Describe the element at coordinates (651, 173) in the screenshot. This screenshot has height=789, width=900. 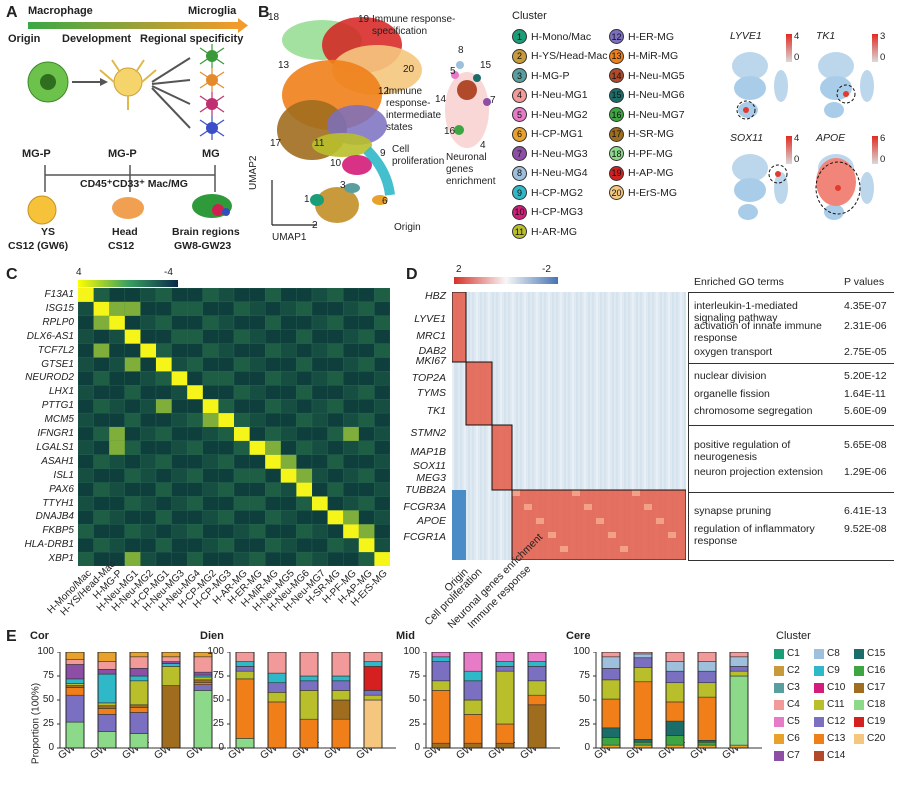
I see `cluster-label: H-AP-MG` at that location.